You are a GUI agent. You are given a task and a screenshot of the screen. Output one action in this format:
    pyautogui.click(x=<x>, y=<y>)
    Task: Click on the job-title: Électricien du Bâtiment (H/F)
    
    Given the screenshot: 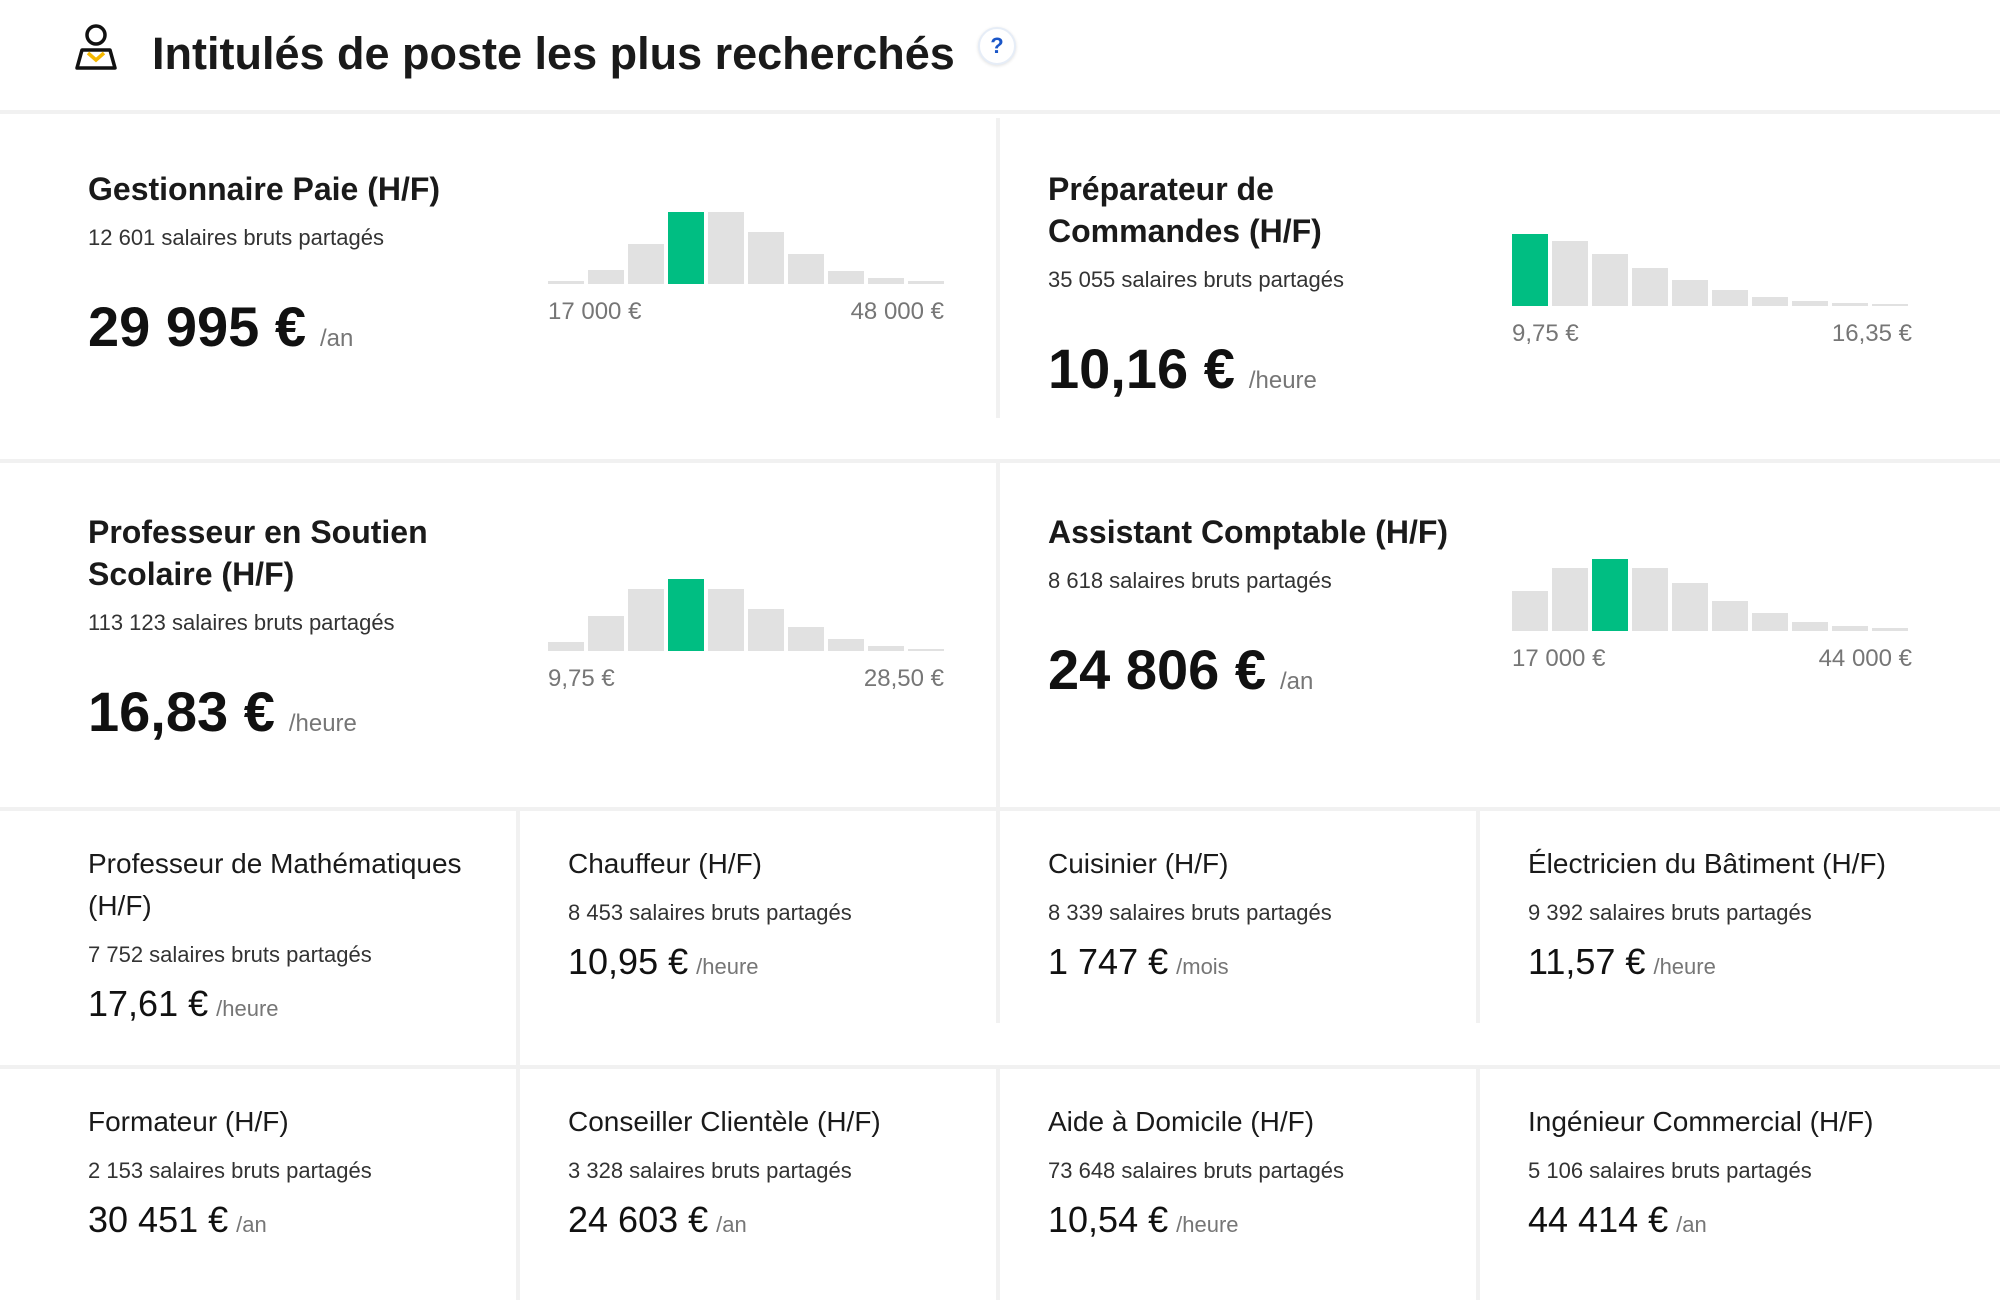 What is the action you would take?
    pyautogui.click(x=1707, y=863)
    